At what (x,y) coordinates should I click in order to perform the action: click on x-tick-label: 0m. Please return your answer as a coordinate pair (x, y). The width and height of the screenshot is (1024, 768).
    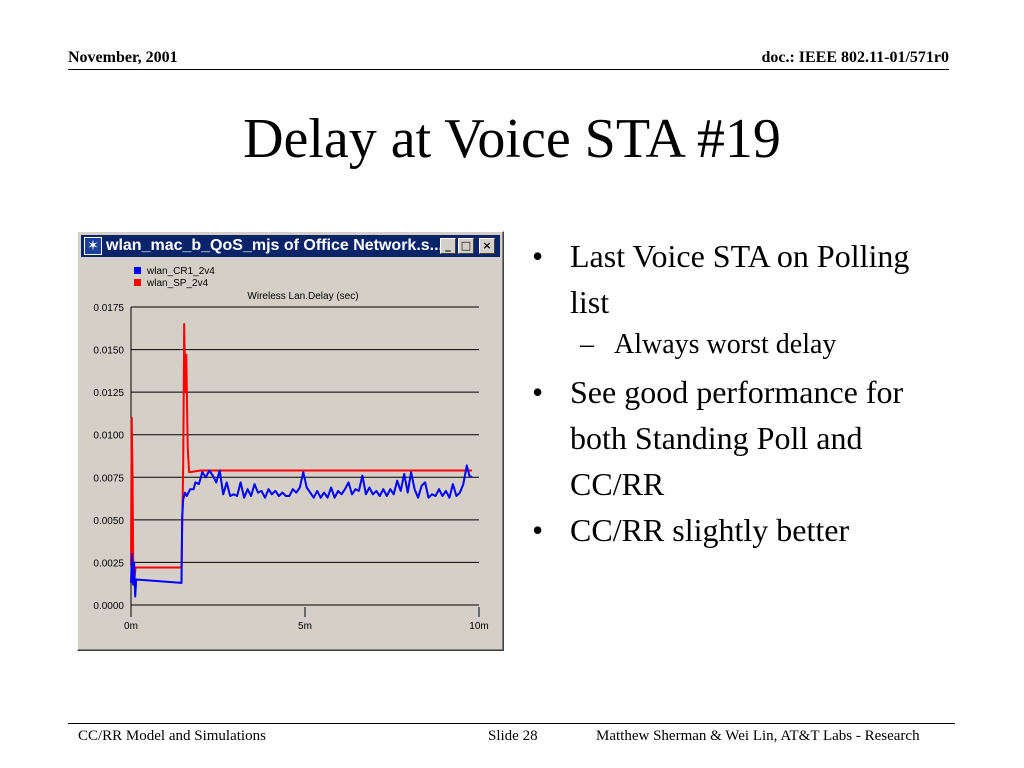
    Looking at the image, I should click on (131, 626).